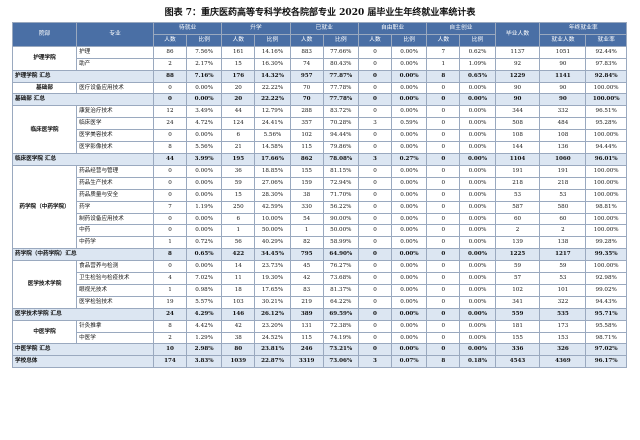 The image size is (640, 440). What do you see at coordinates (272, 183) in the screenshot?
I see `value-cell: 27.06%` at bounding box center [272, 183].